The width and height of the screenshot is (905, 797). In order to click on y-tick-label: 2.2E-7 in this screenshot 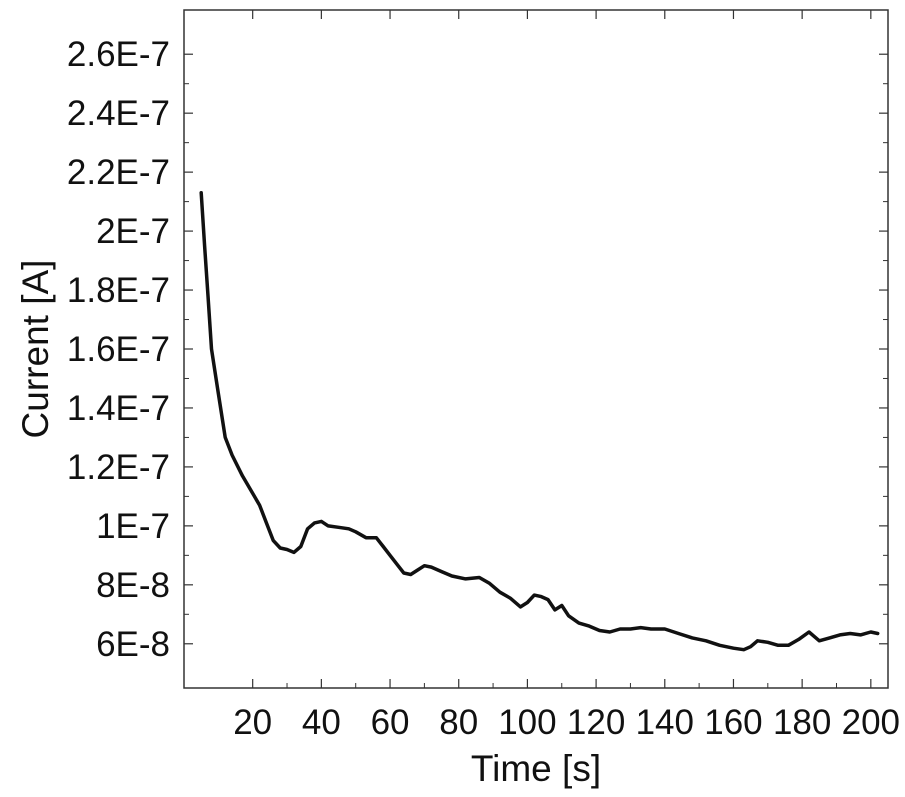, I will do `click(118, 172)`.